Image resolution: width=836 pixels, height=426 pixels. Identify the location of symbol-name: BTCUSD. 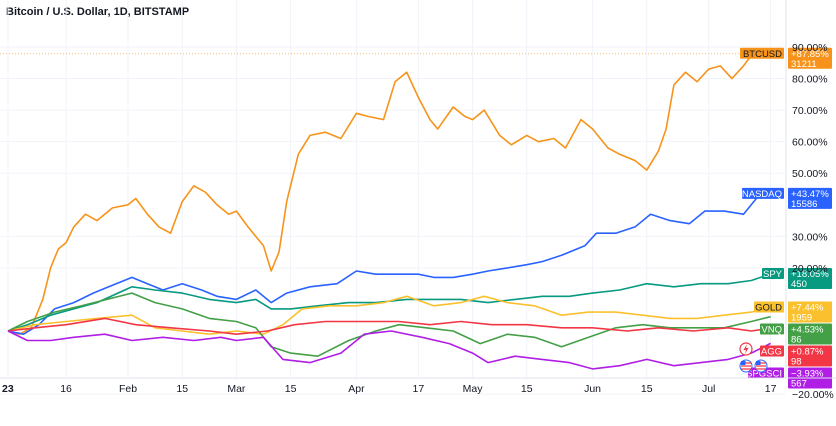
(762, 54).